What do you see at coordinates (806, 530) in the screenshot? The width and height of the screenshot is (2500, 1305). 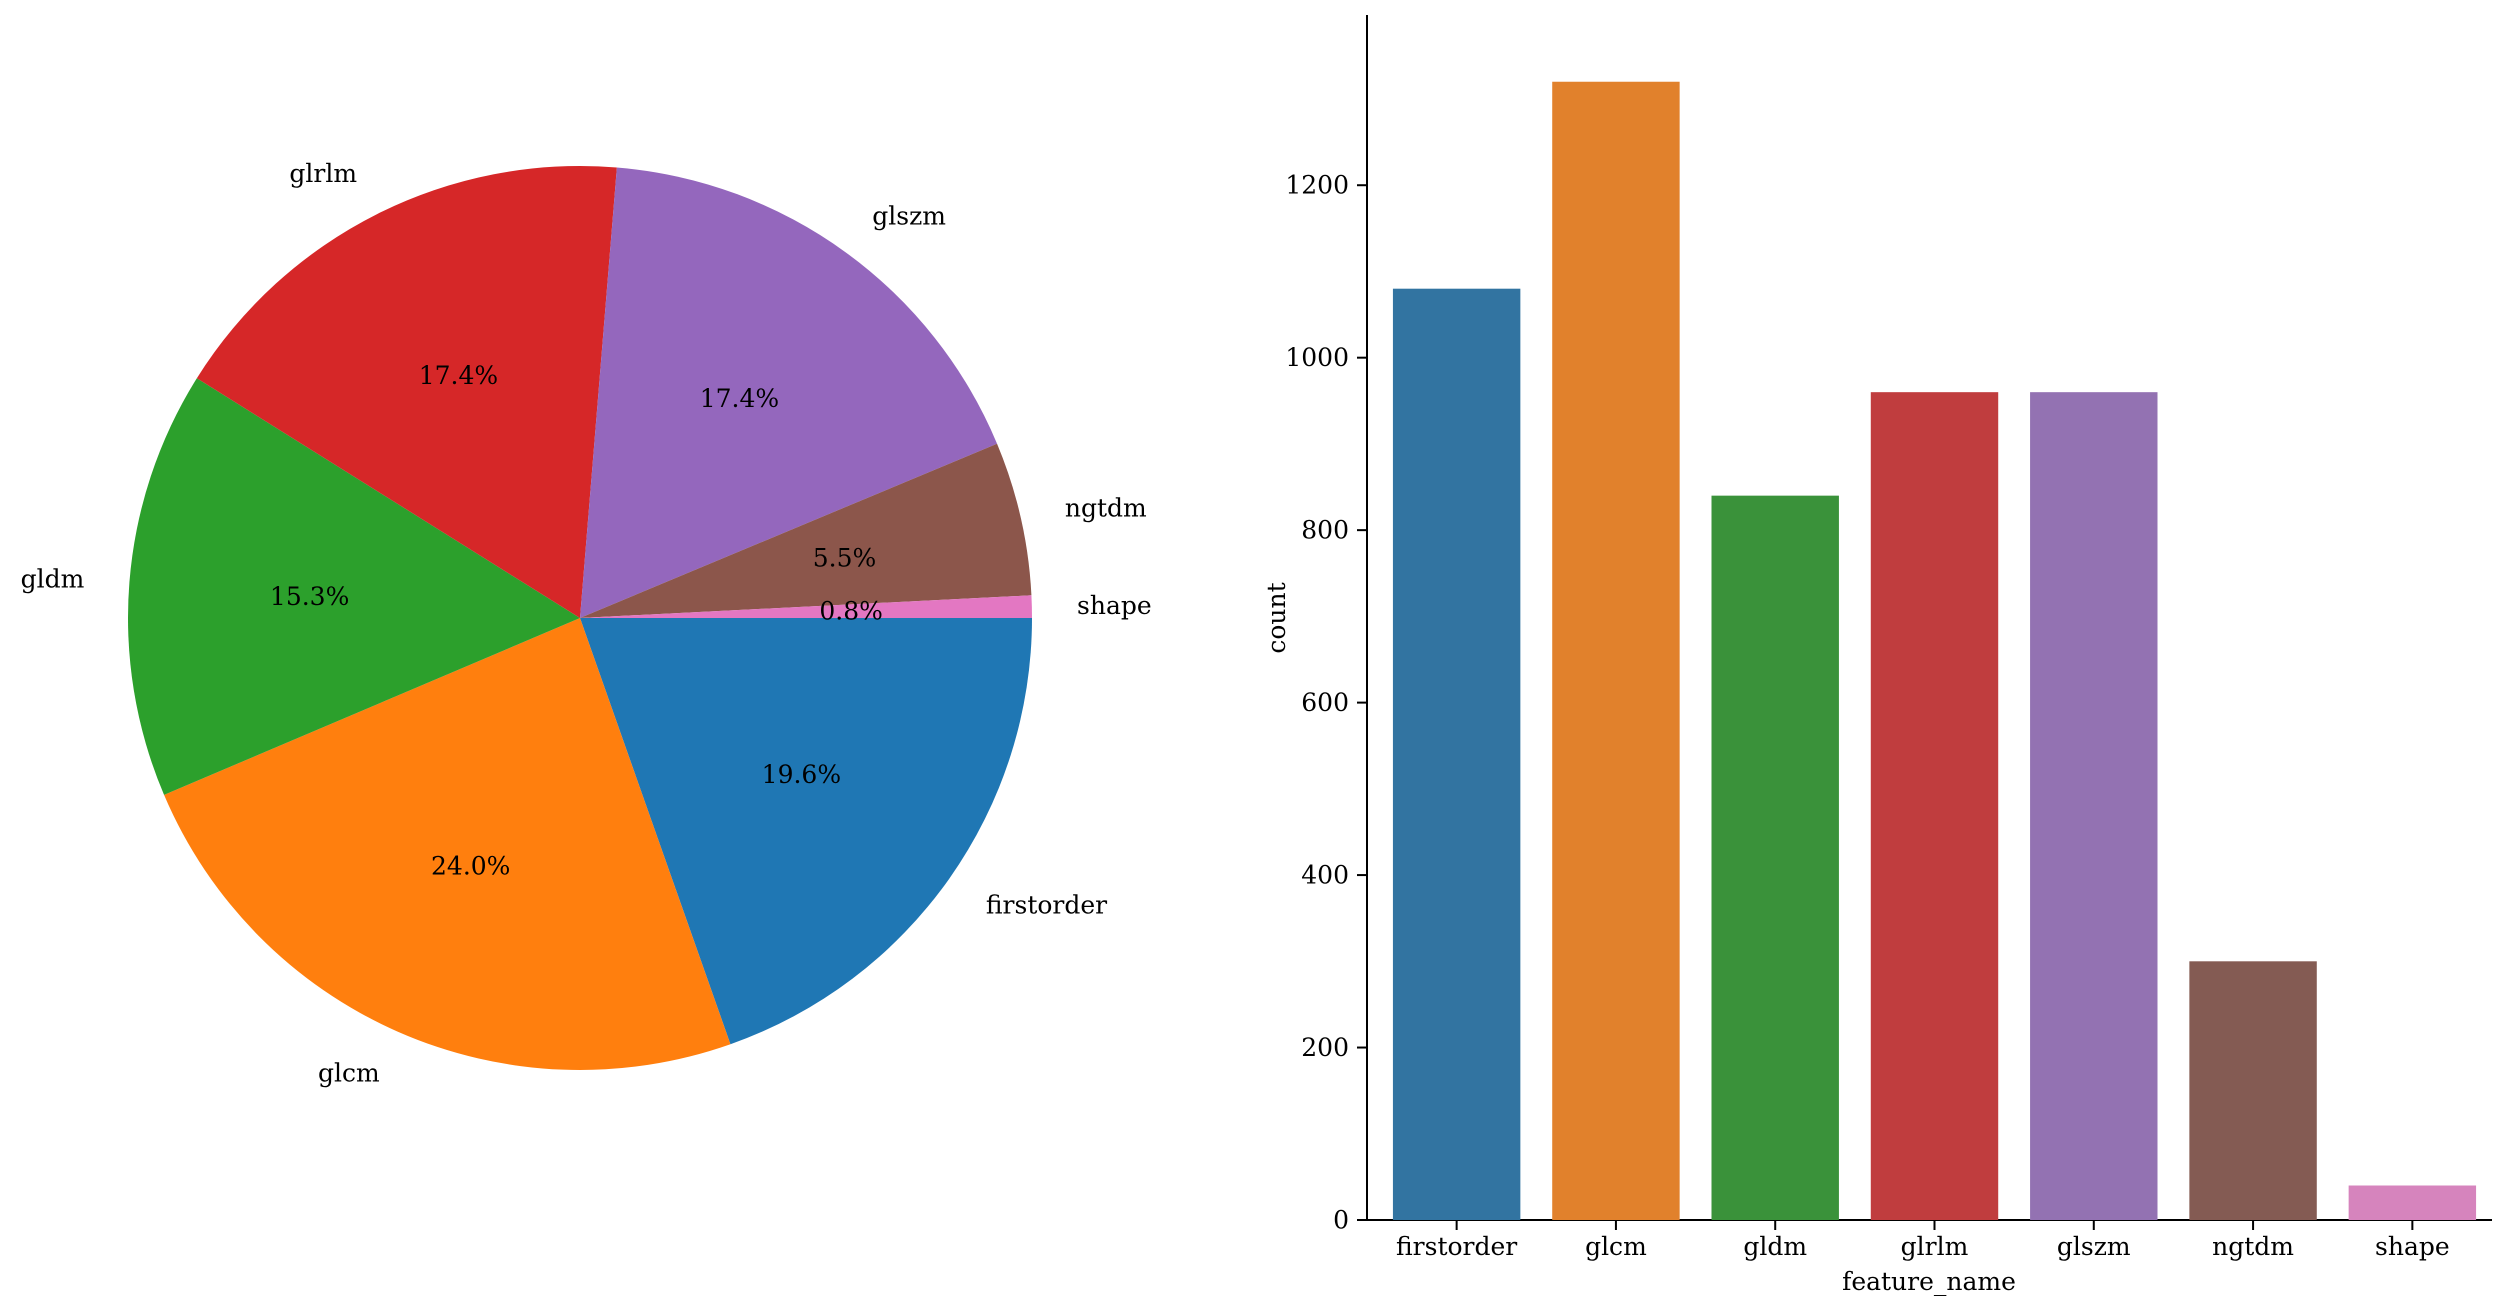 I see `pie-slice-ngtdm` at bounding box center [806, 530].